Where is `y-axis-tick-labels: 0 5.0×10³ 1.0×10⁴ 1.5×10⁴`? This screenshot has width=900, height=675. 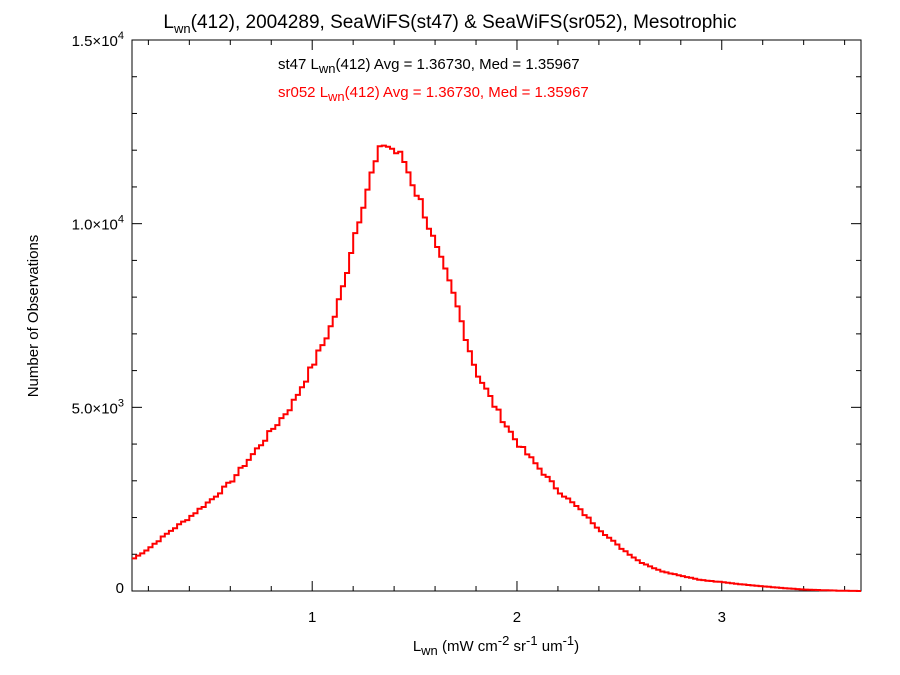 y-axis-tick-labels: 0 5.0×10³ 1.0×10⁴ 1.5×10⁴ is located at coordinates (98, 313).